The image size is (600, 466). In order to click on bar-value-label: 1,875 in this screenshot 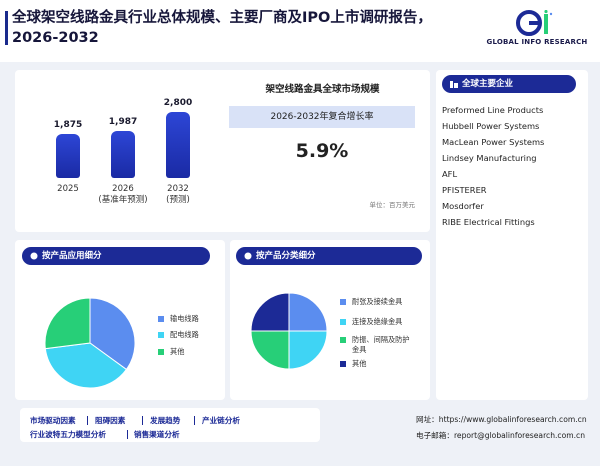, I will do `click(68, 124)`.